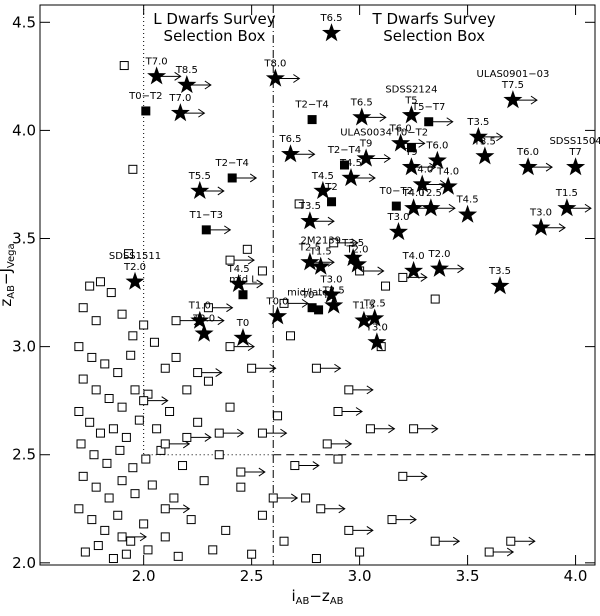 This screenshot has height=616, width=600. What do you see at coordinates (156, 61) in the screenshot?
I see `point-label: T7.0` at bounding box center [156, 61].